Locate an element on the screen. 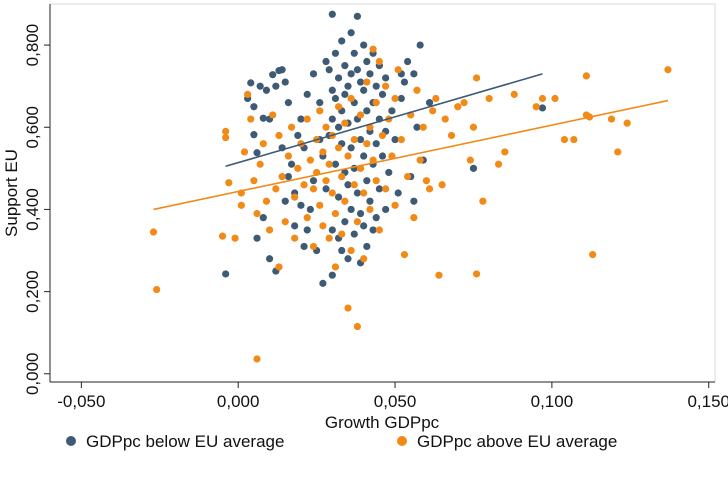 This screenshot has width=728, height=483. y-tick-label: 0,800 is located at coordinates (32, 45).